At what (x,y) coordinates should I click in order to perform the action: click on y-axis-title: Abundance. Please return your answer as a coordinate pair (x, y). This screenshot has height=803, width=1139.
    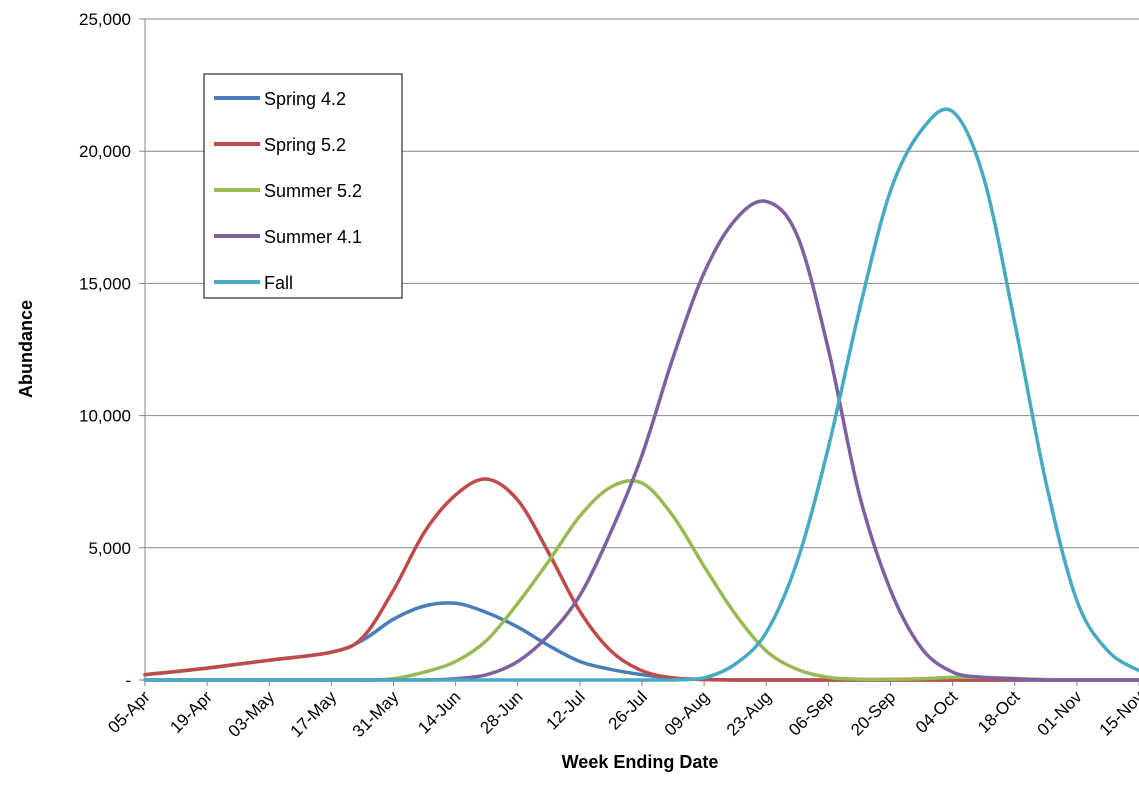
    Looking at the image, I should click on (26, 349).